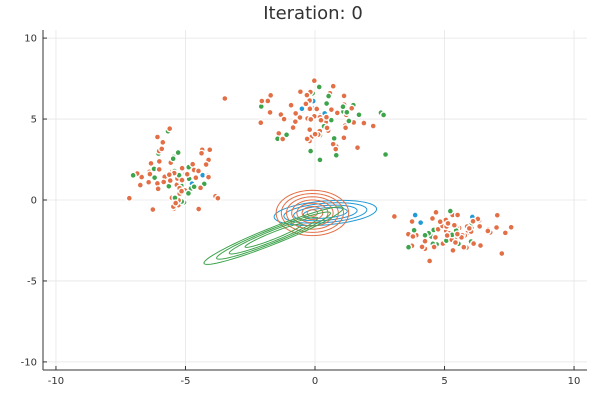 This screenshot has height=400, width=600. Describe the element at coordinates (313, 13) in the screenshot. I see `chart-title: Iteration: 0` at that location.